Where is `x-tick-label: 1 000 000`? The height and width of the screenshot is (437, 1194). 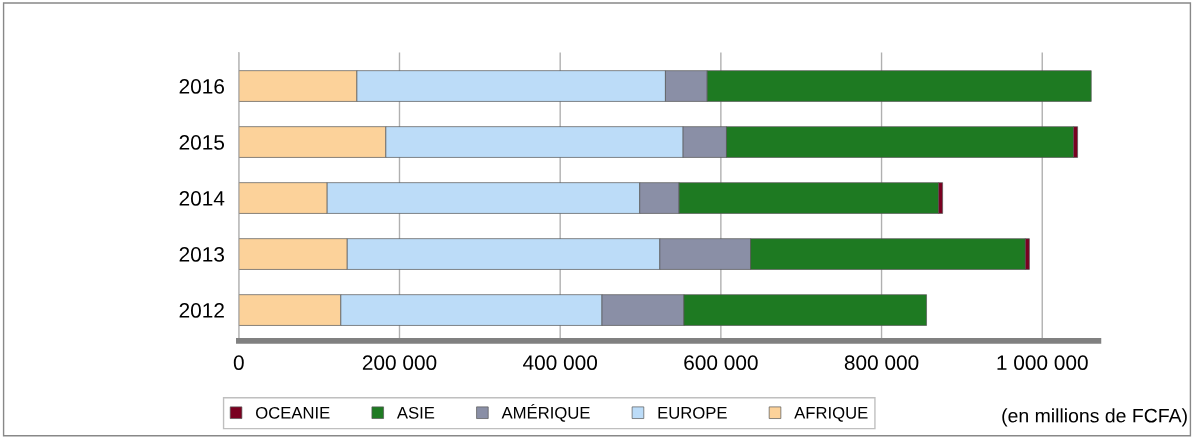 x-tick-label: 1 000 000 is located at coordinates (1042, 363).